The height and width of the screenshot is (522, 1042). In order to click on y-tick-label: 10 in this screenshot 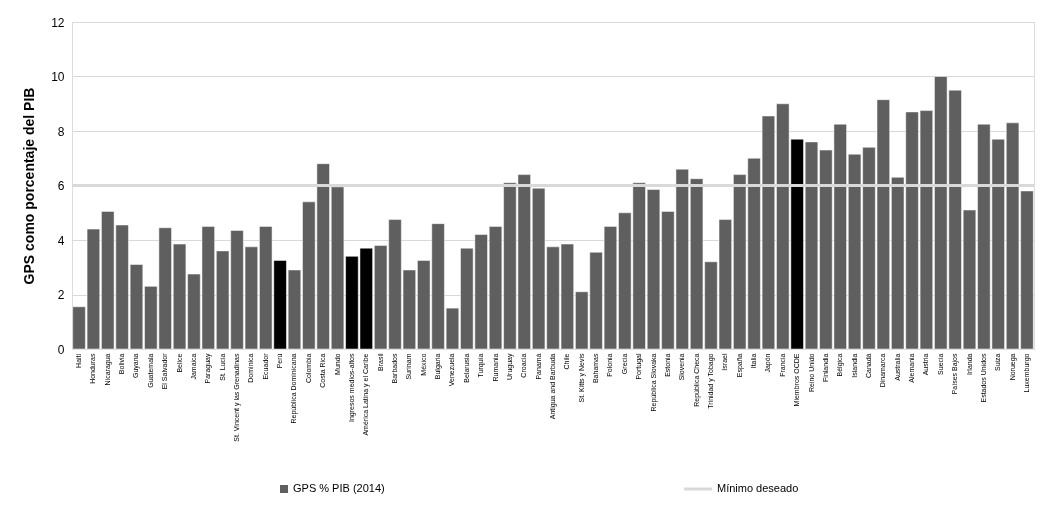, I will do `click(58, 77)`.